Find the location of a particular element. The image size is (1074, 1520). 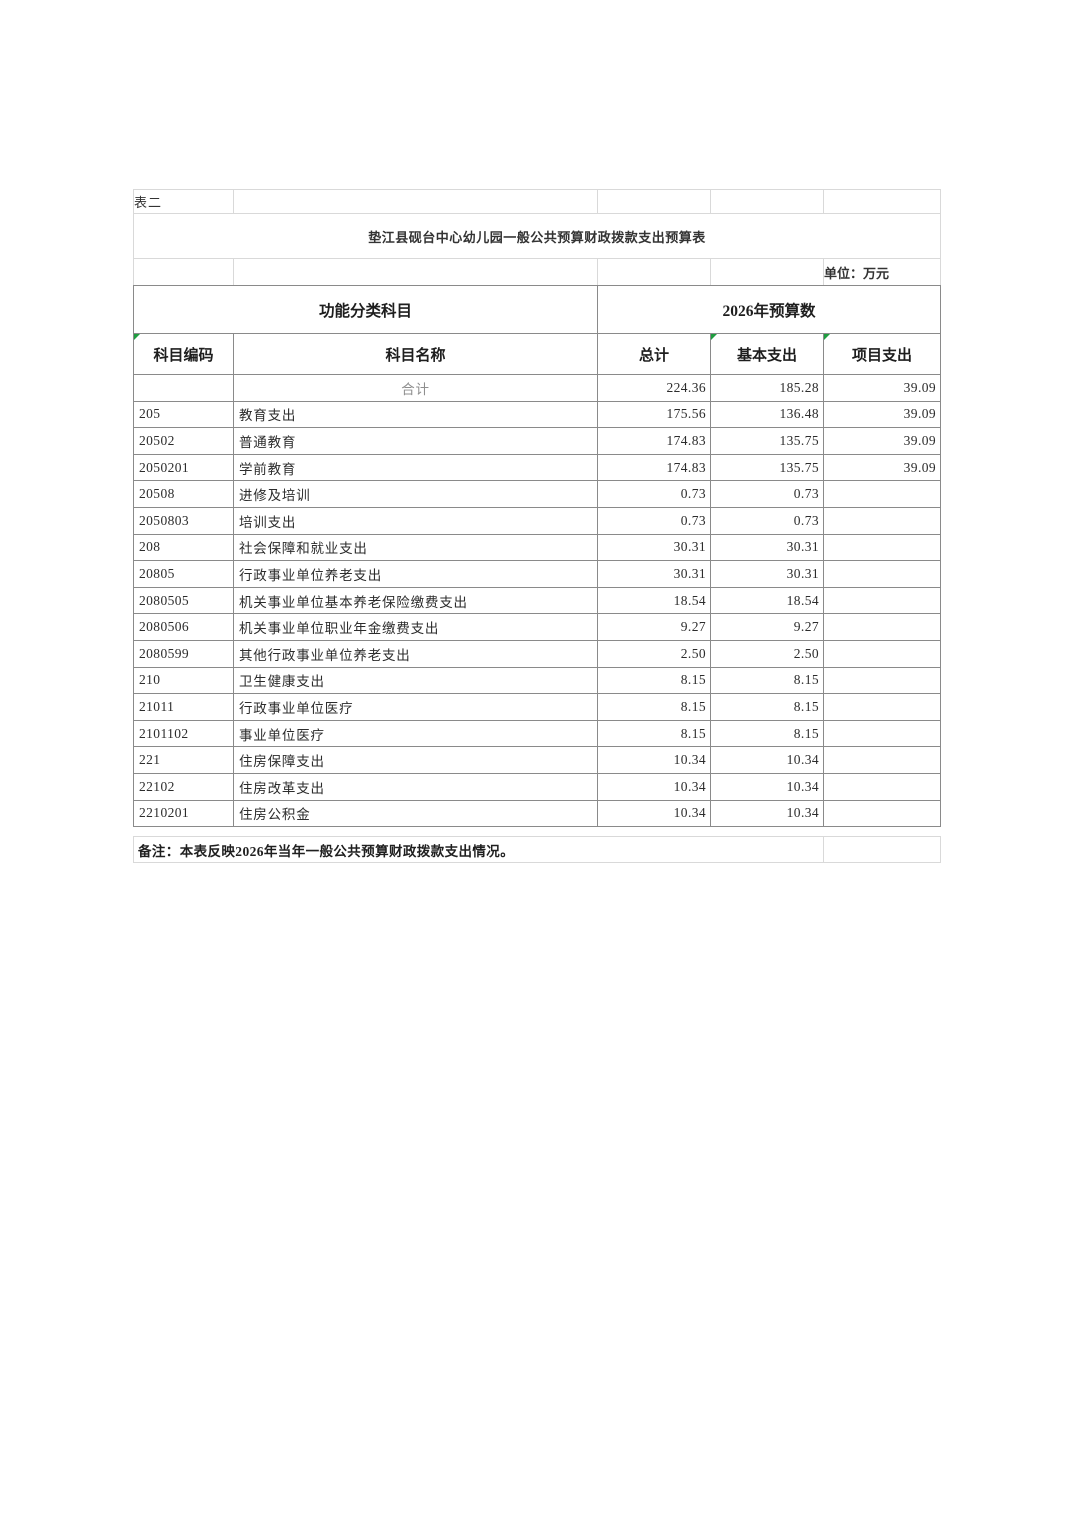

header-col-basic: 基本支出 is located at coordinates (767, 354).